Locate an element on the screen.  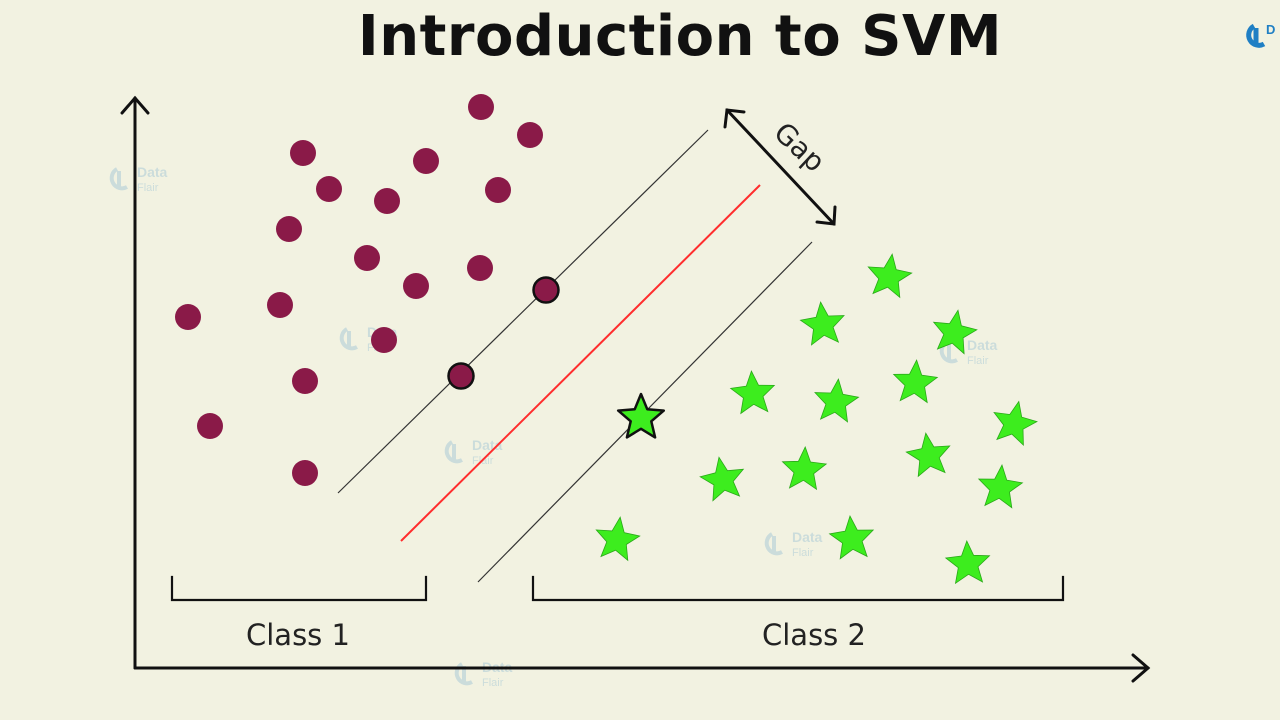
class-2-support-vector is located at coordinates (641, 415).